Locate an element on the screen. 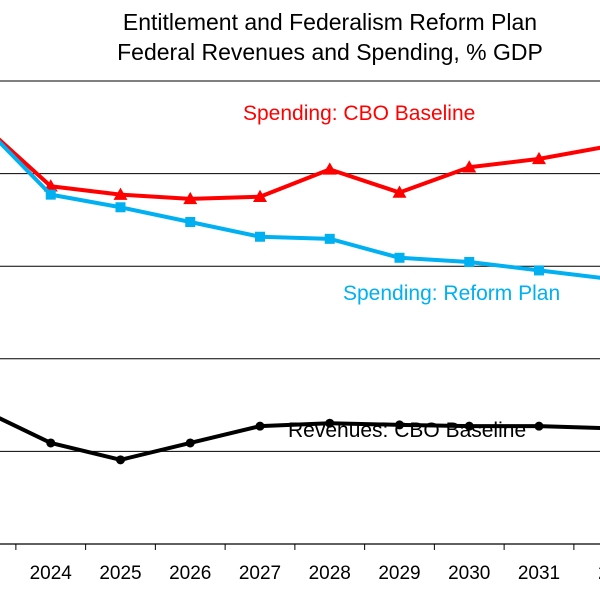  x-tick-label: 2027 is located at coordinates (260, 573).